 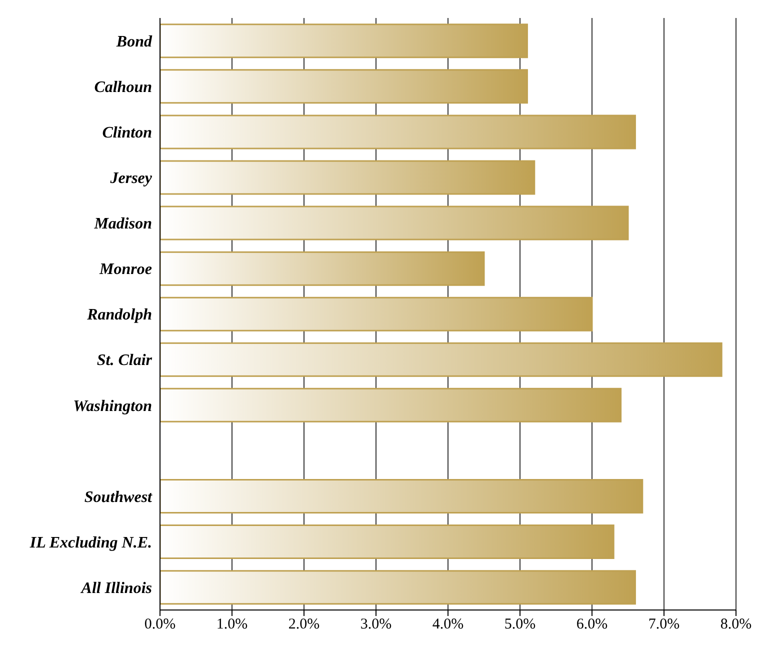 I want to click on x-tick-label: 1.0%, so click(x=232, y=624).